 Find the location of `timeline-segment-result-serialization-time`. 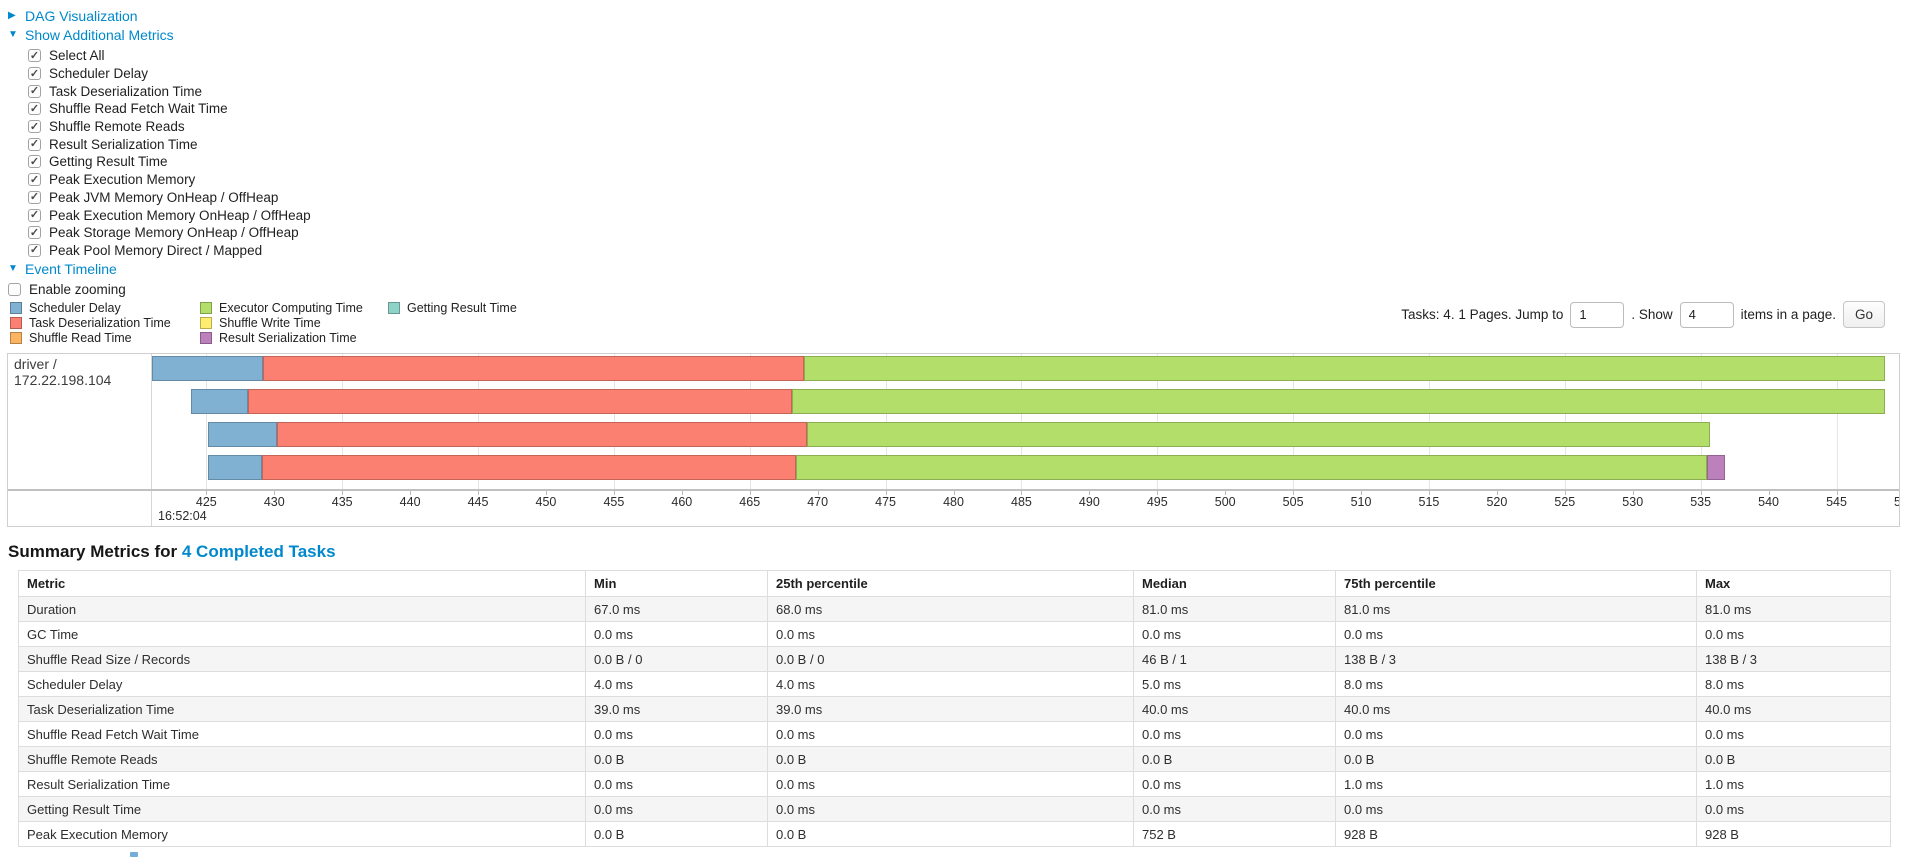

timeline-segment-result-serialization-time is located at coordinates (1716, 467).